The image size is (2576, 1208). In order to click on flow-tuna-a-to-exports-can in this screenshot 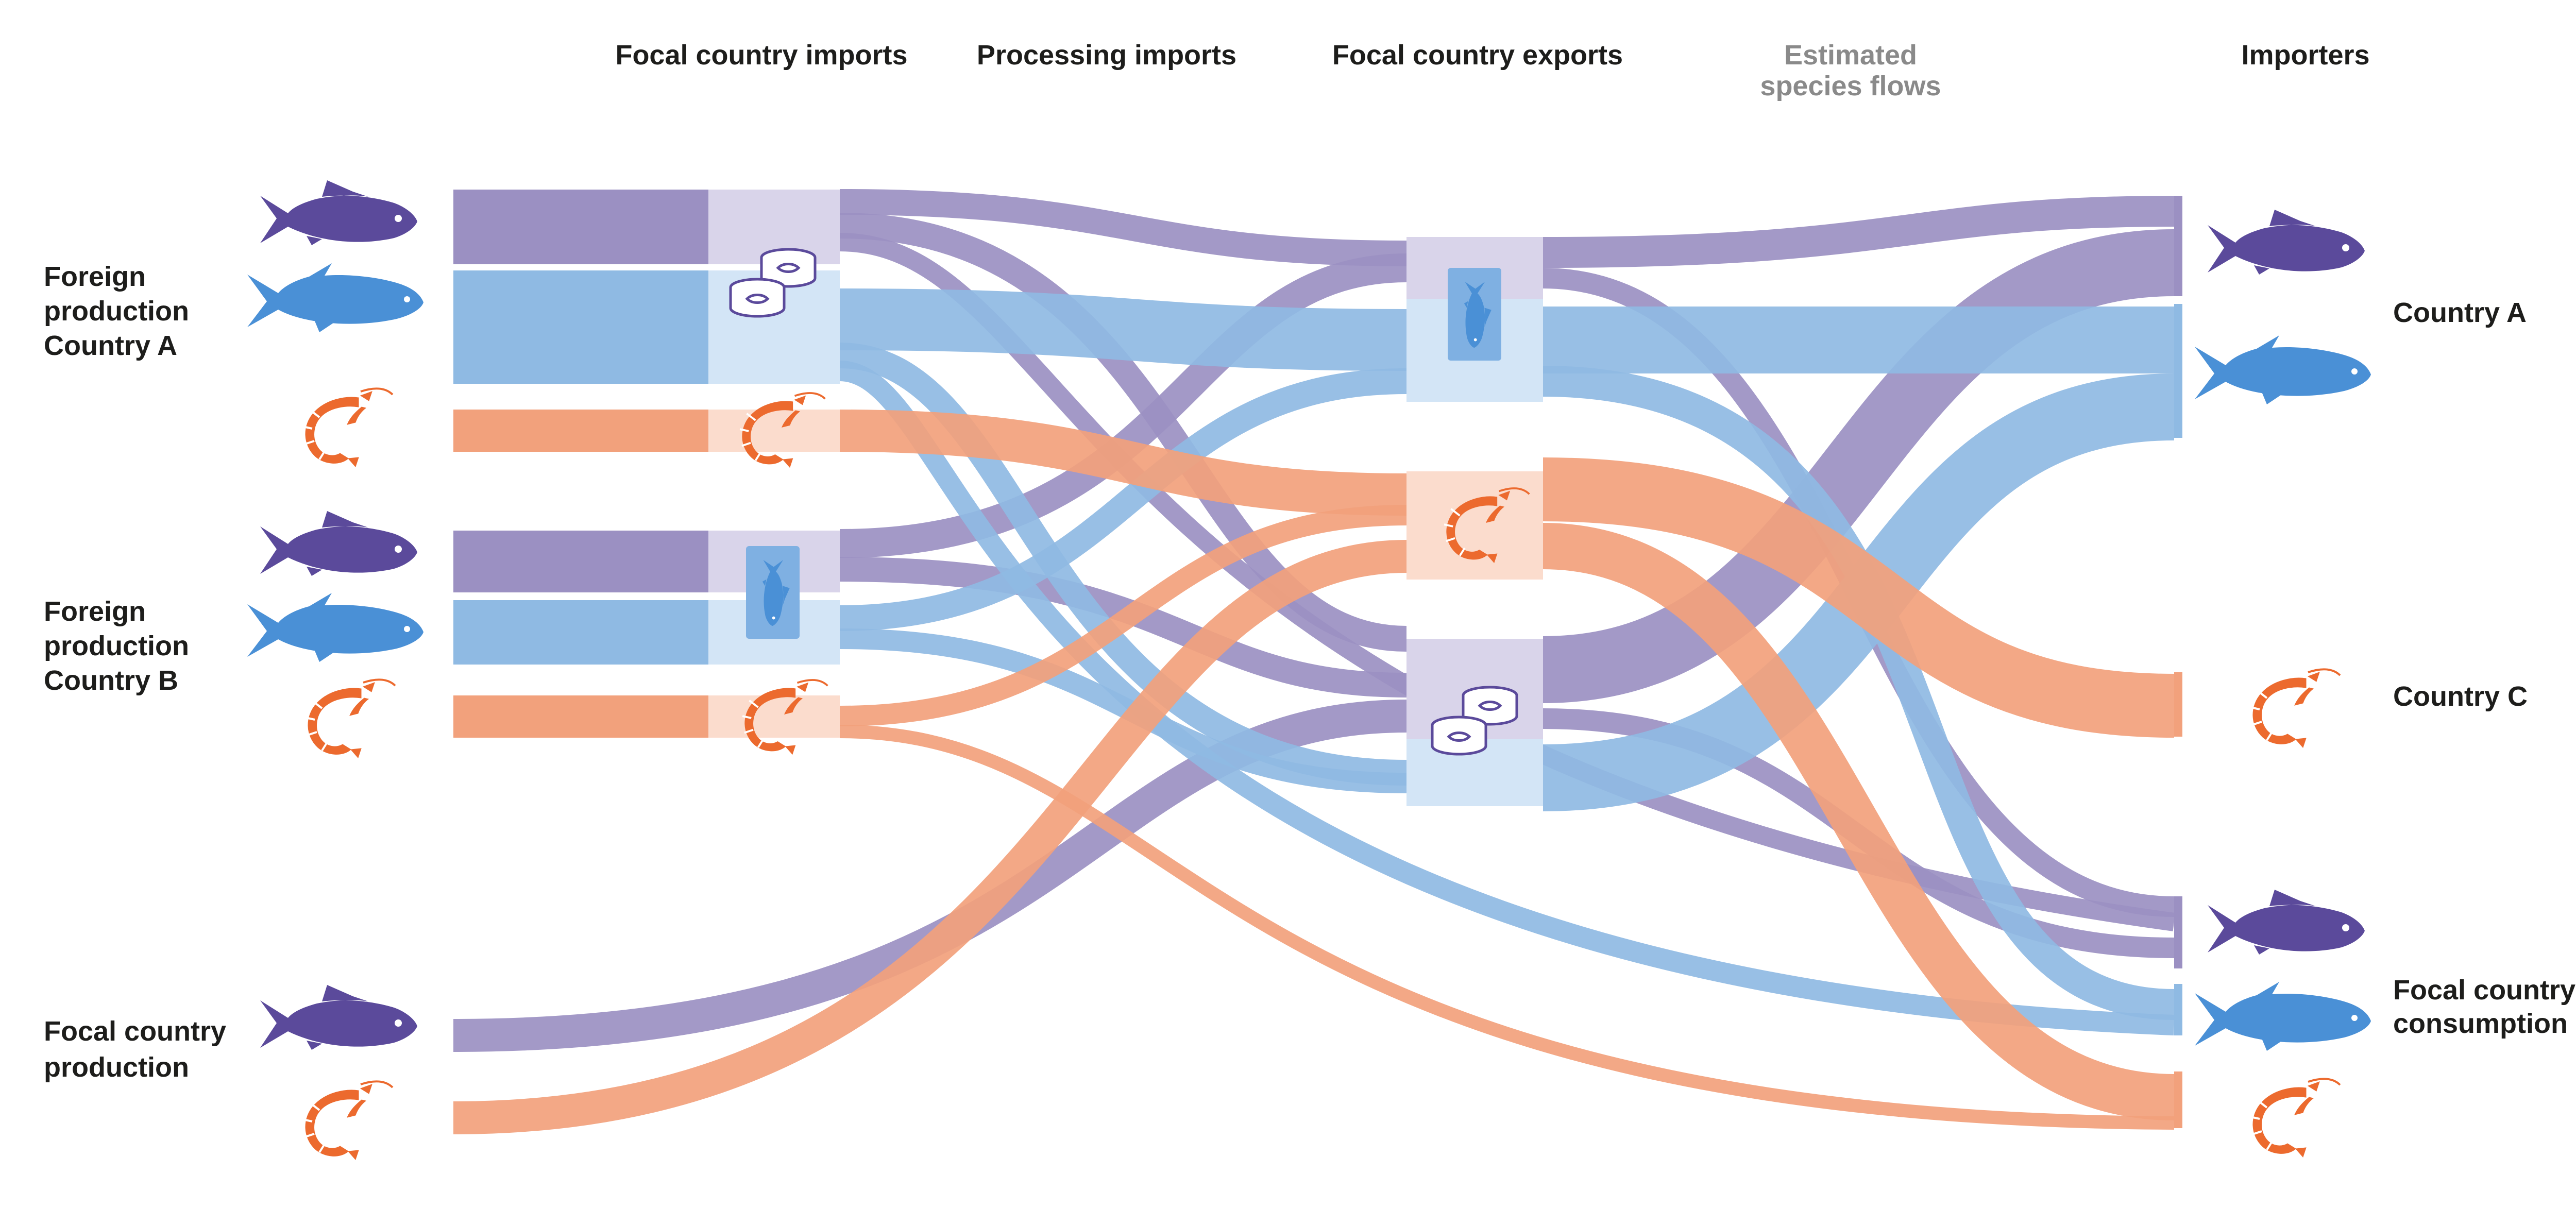, I will do `click(1123, 432)`.